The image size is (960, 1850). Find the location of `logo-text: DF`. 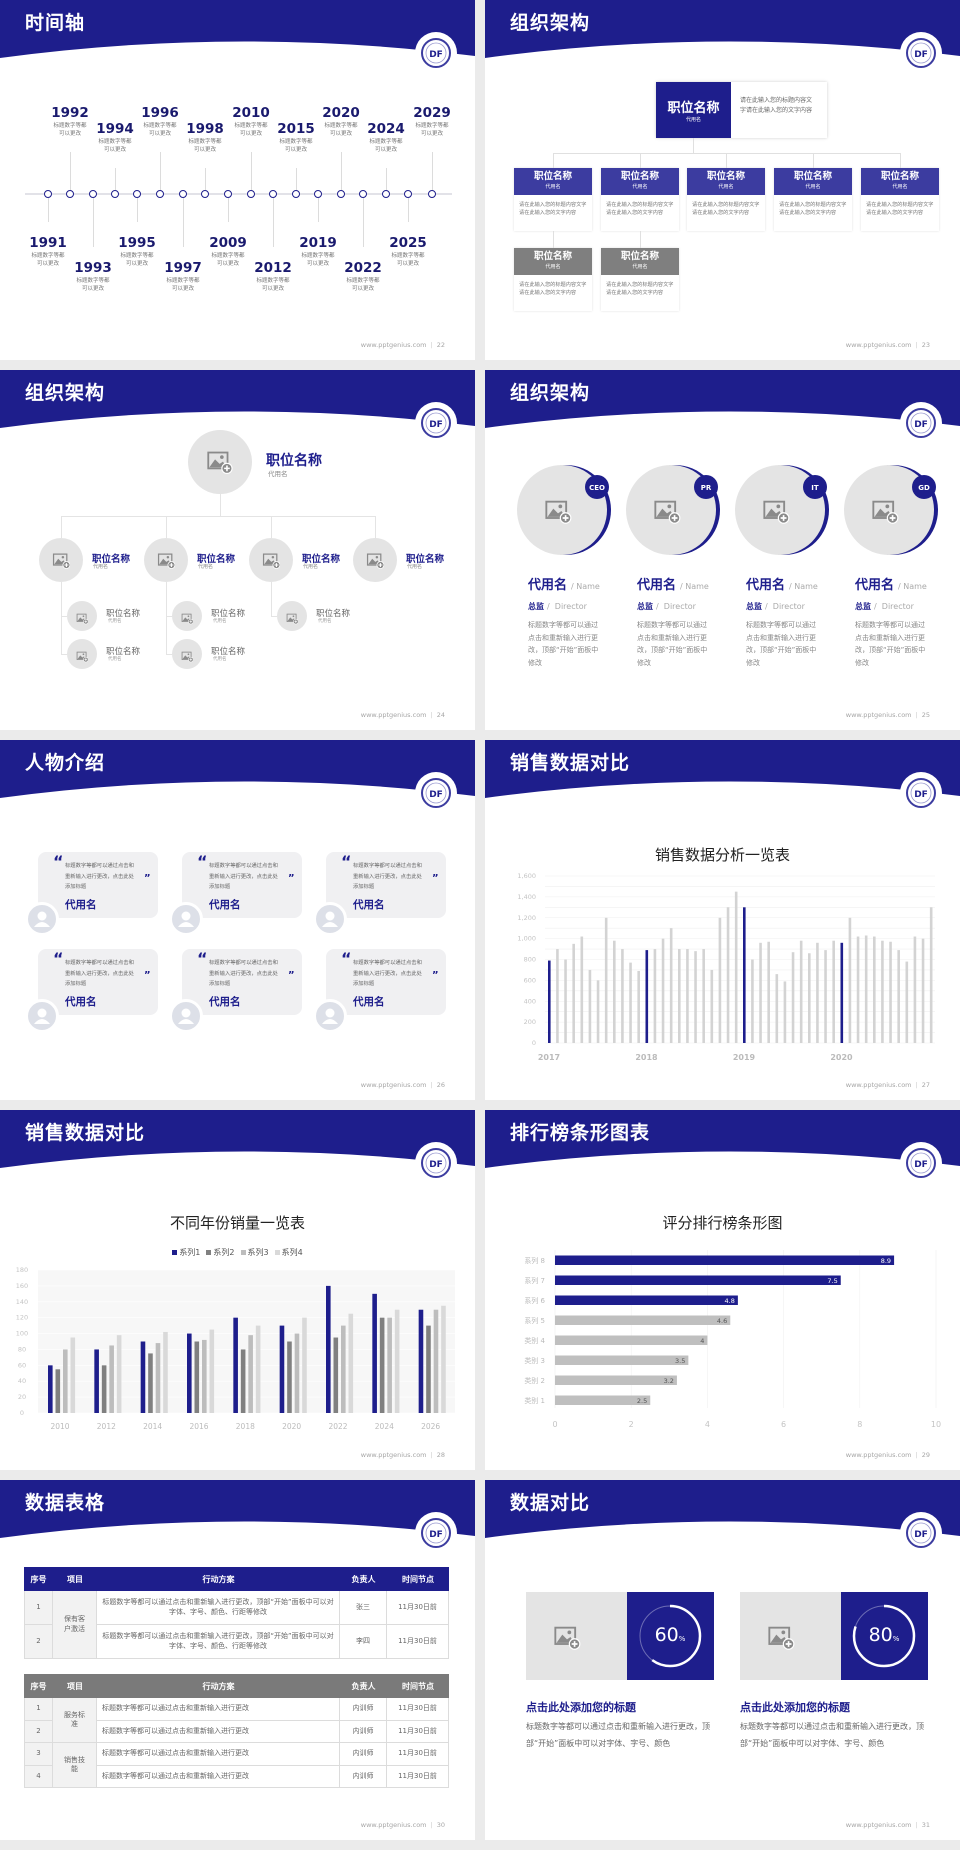

logo-text: DF is located at coordinates (921, 1165).